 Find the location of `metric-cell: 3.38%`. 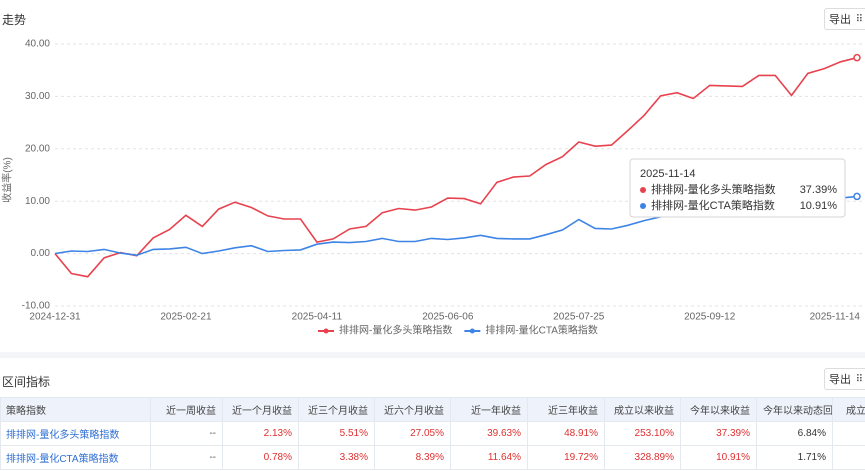

metric-cell: 3.38% is located at coordinates (336, 457).